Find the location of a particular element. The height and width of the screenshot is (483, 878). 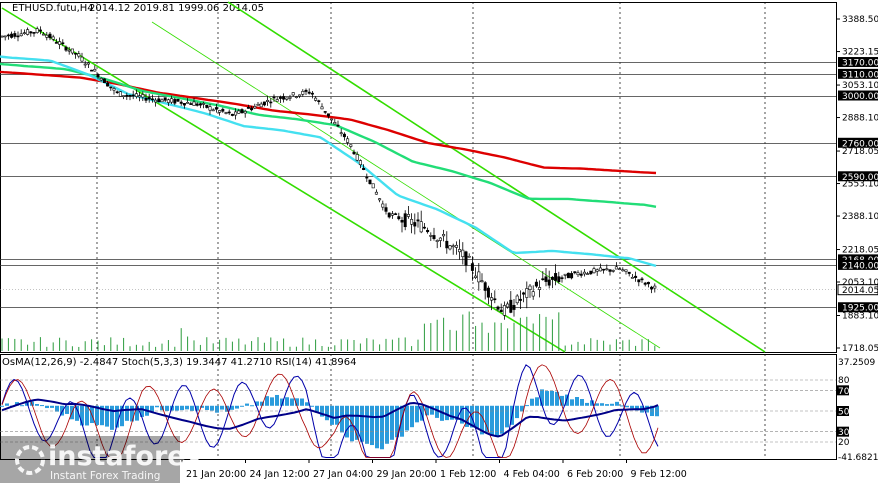

current-price-tag-label: 2014.05 is located at coordinates (860, 291).